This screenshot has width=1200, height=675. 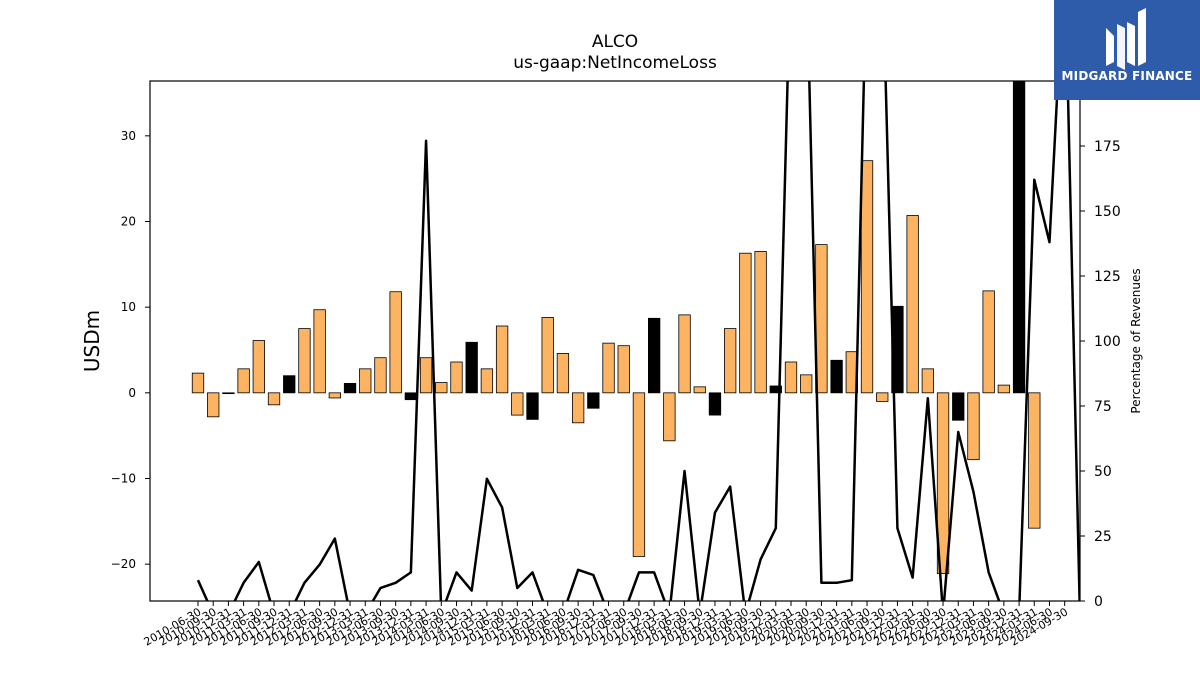 What do you see at coordinates (128, 136) in the screenshot?
I see `y-tick-label: 30` at bounding box center [128, 136].